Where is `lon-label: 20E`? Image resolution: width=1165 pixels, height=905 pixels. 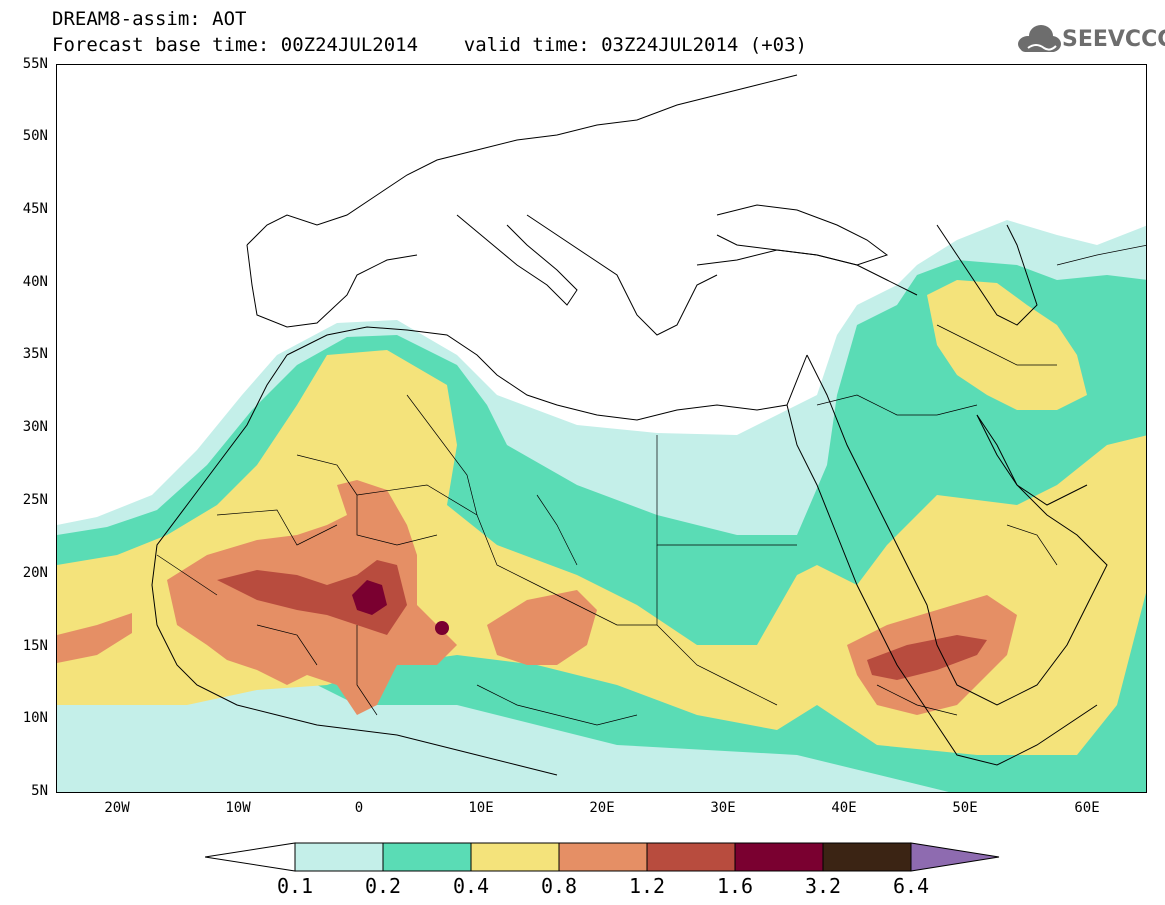 lon-label: 20E is located at coordinates (602, 808).